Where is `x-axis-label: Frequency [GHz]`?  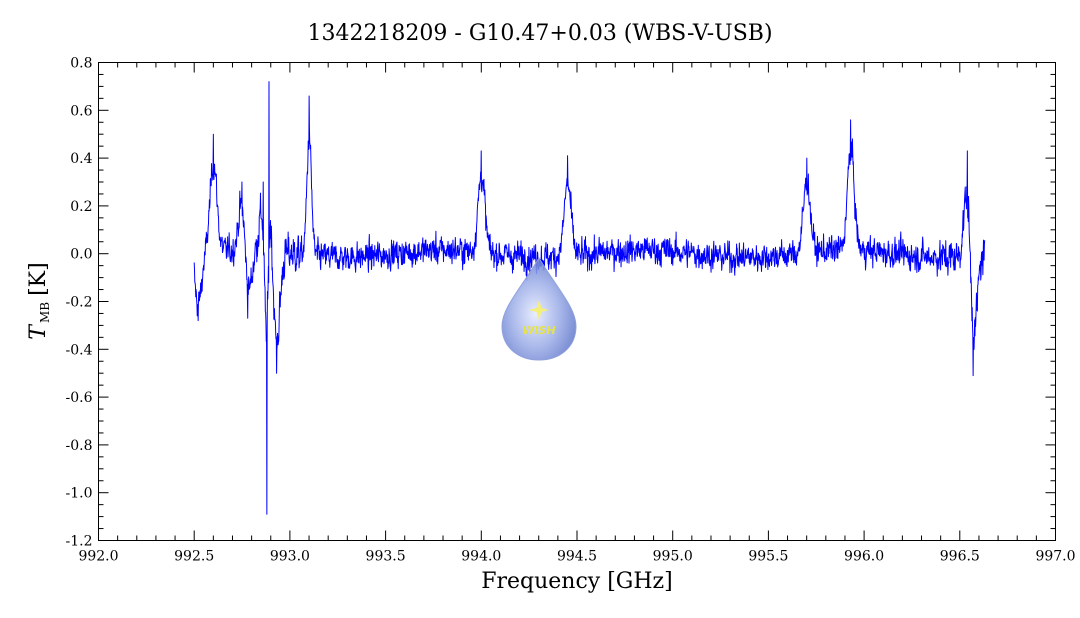
x-axis-label: Frequency [GHz] is located at coordinates (577, 581).